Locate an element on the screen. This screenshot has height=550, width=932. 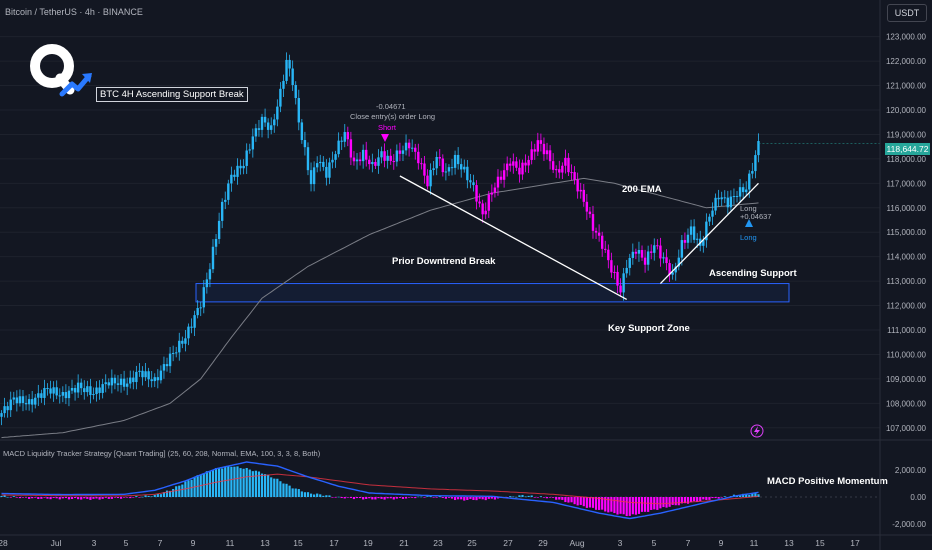
time-tick-label: Aug is located at coordinates (576, 543).